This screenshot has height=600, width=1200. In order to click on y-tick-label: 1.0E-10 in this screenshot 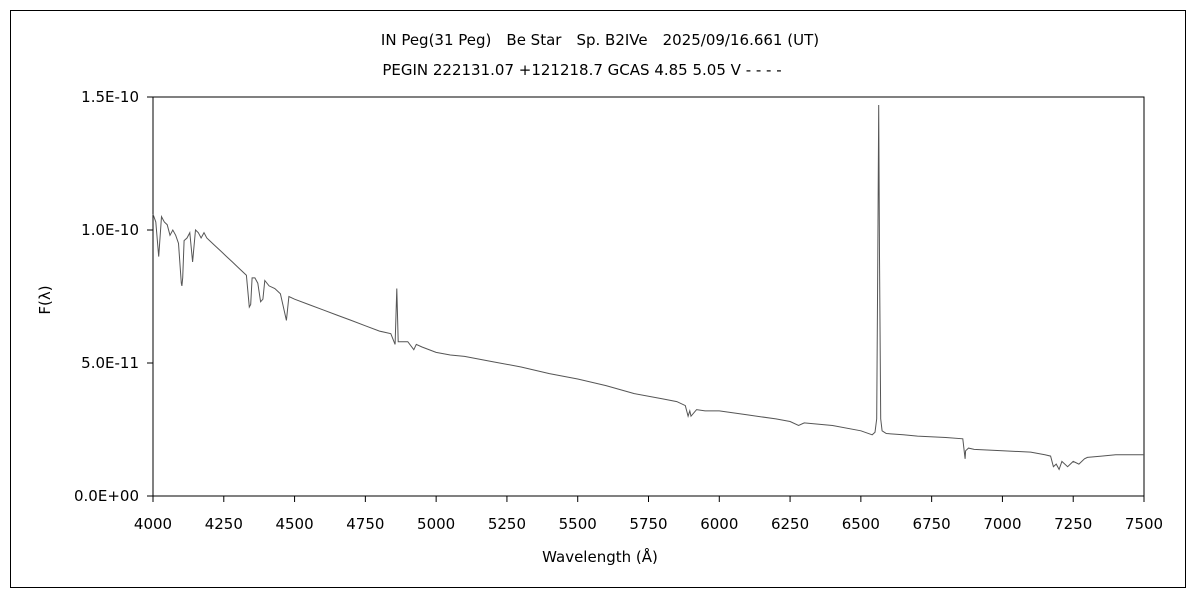, I will do `click(110, 230)`.